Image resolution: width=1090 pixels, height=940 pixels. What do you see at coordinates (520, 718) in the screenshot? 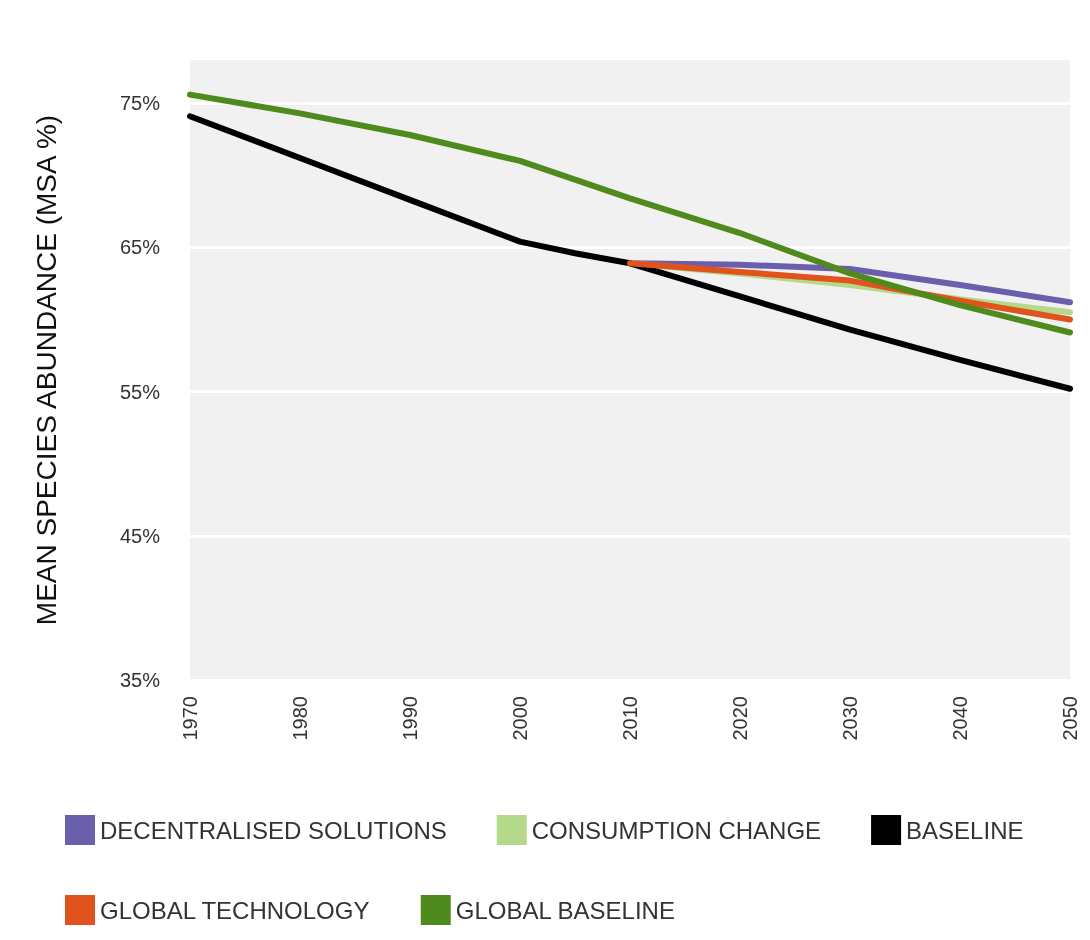
I see `x-tick-label: 2000` at bounding box center [520, 718].